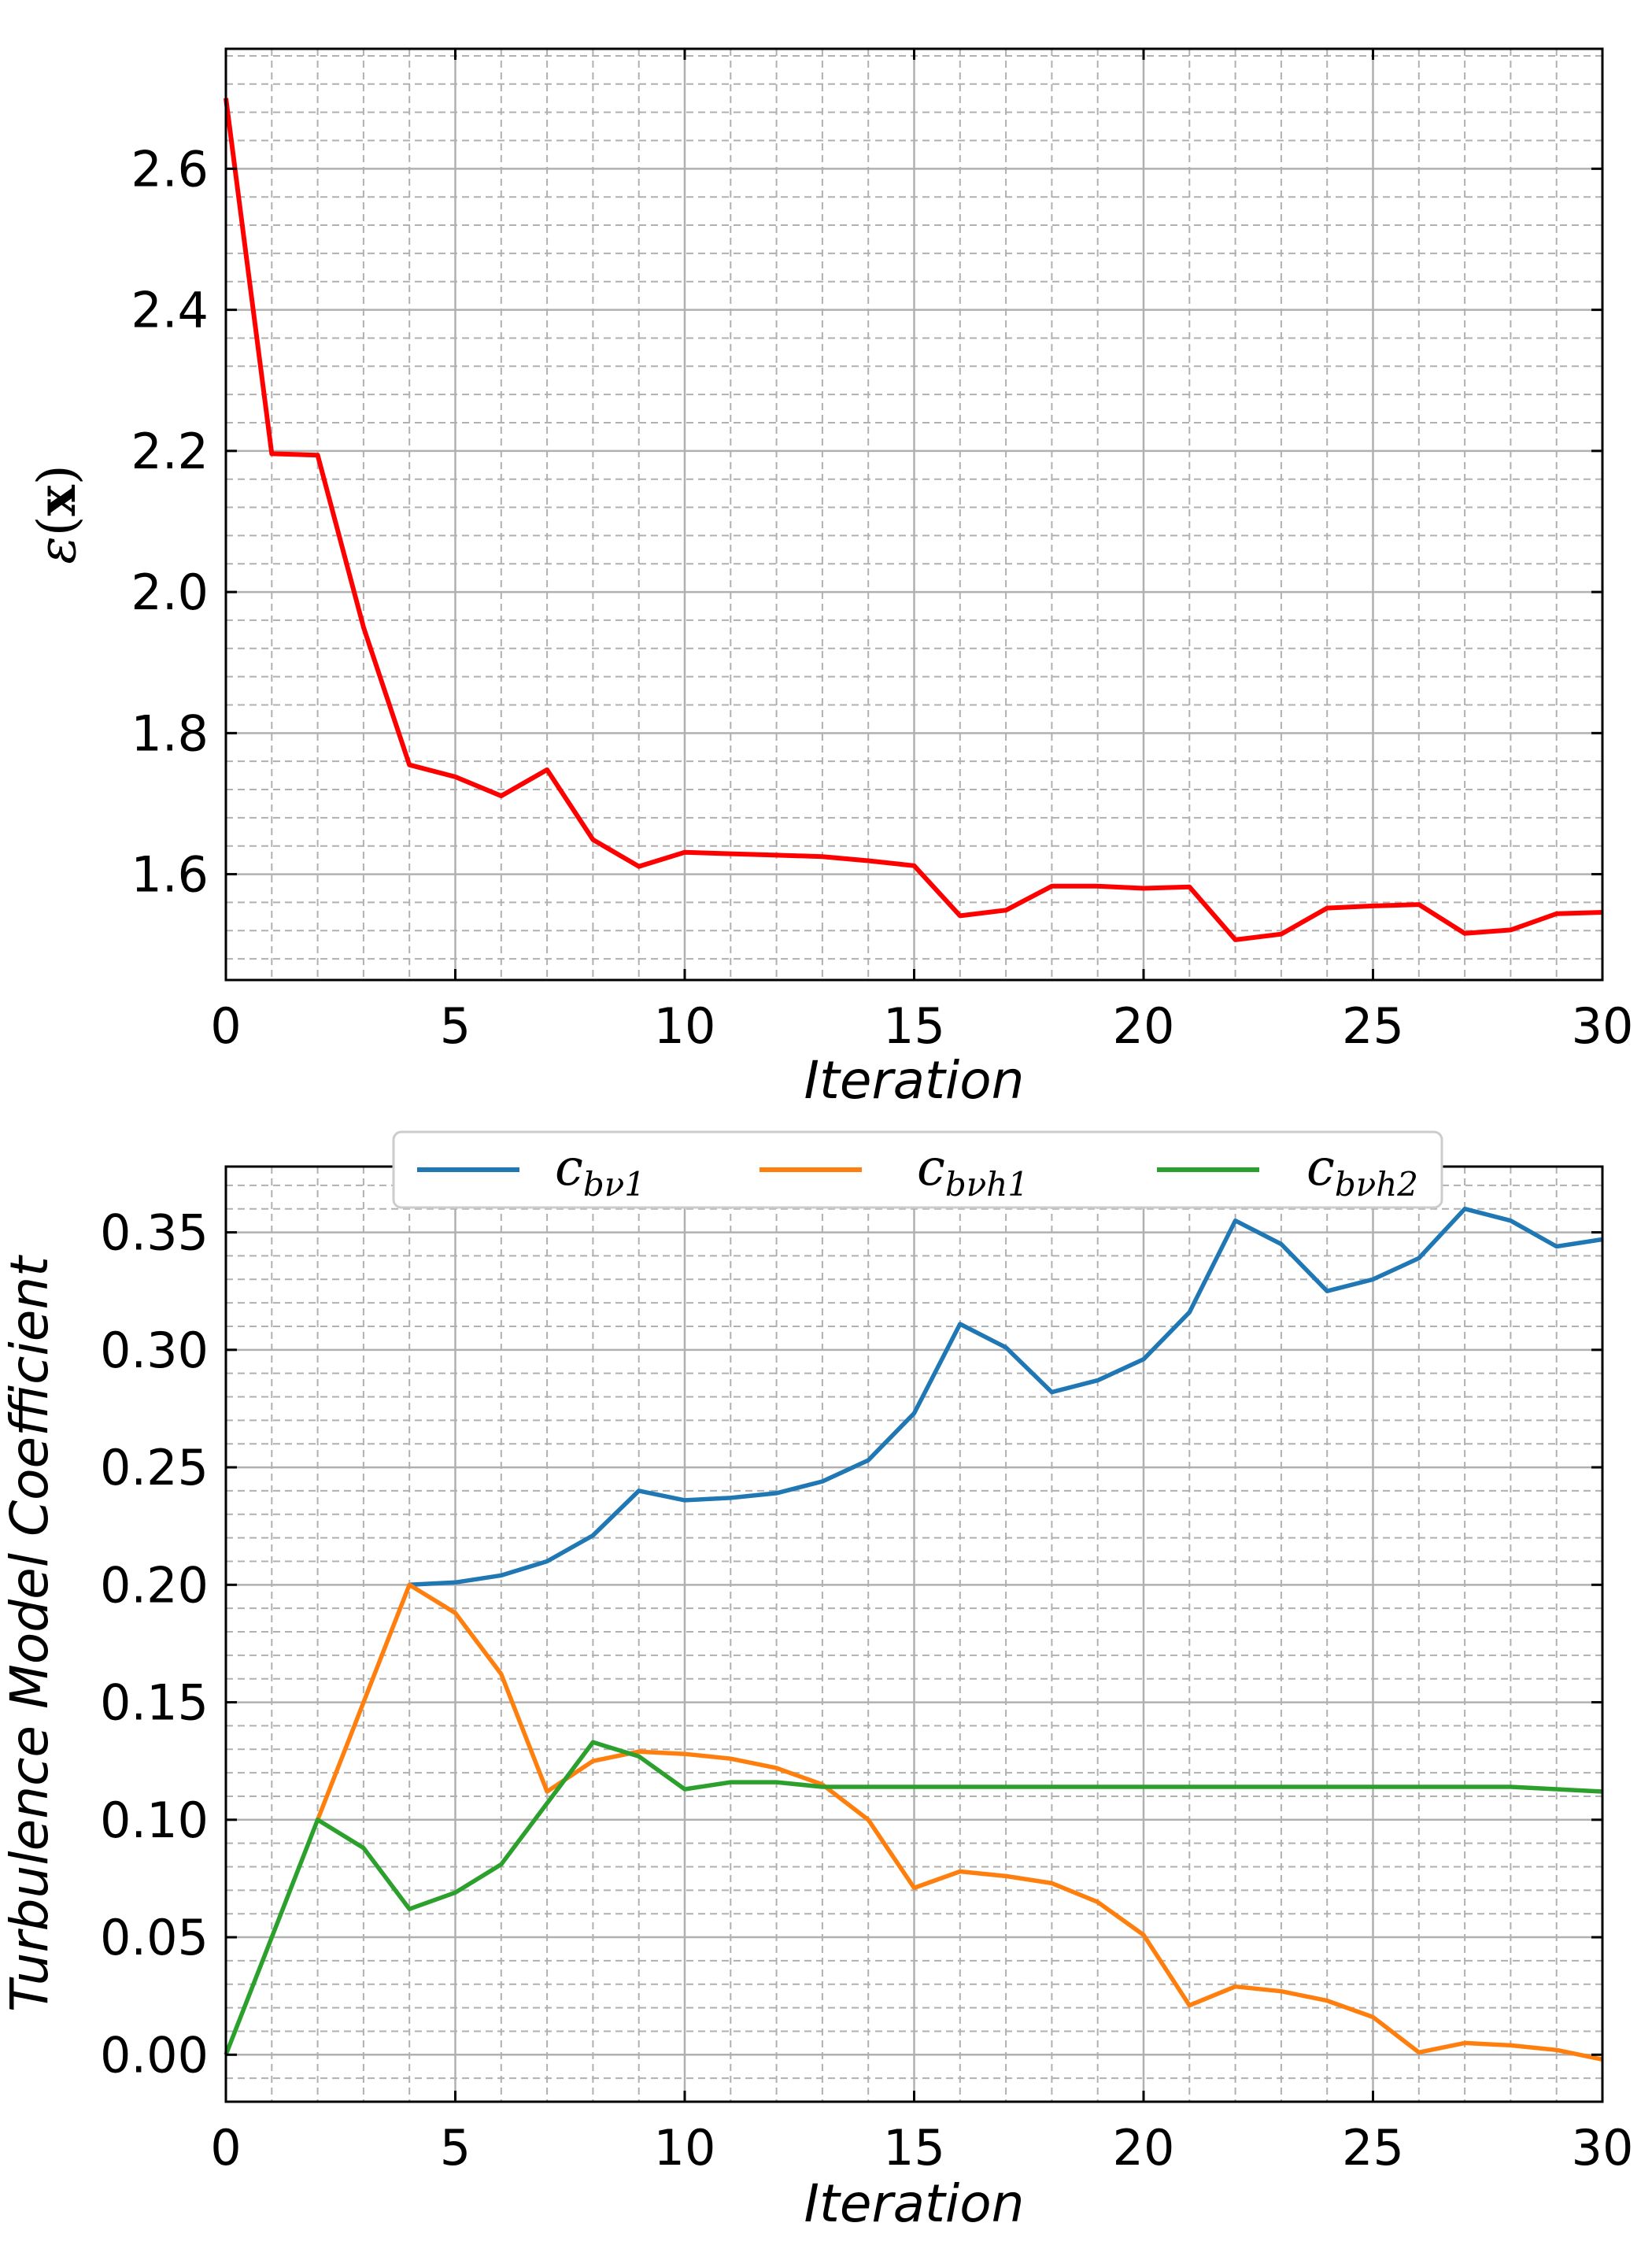 This screenshot has height=2256, width=1652. Describe the element at coordinates (170, 592) in the screenshot. I see `y-tick-label: 2.0` at that location.